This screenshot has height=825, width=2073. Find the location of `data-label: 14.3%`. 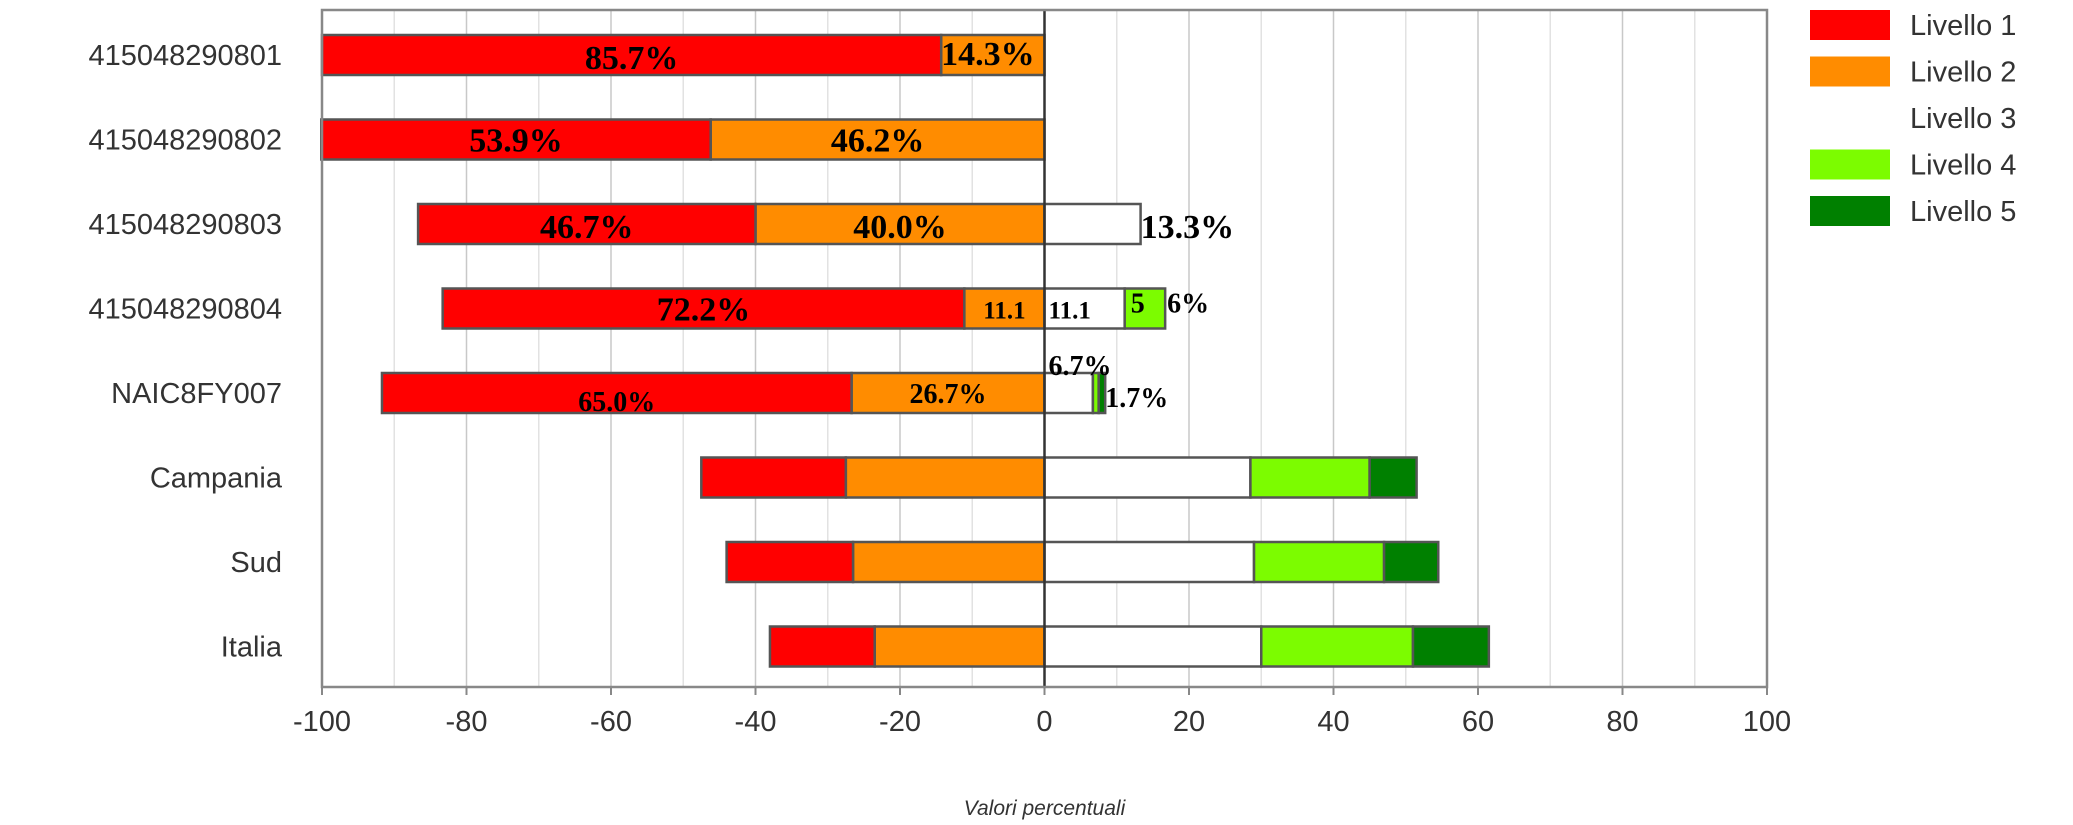

data-label: 14.3% is located at coordinates (988, 54).